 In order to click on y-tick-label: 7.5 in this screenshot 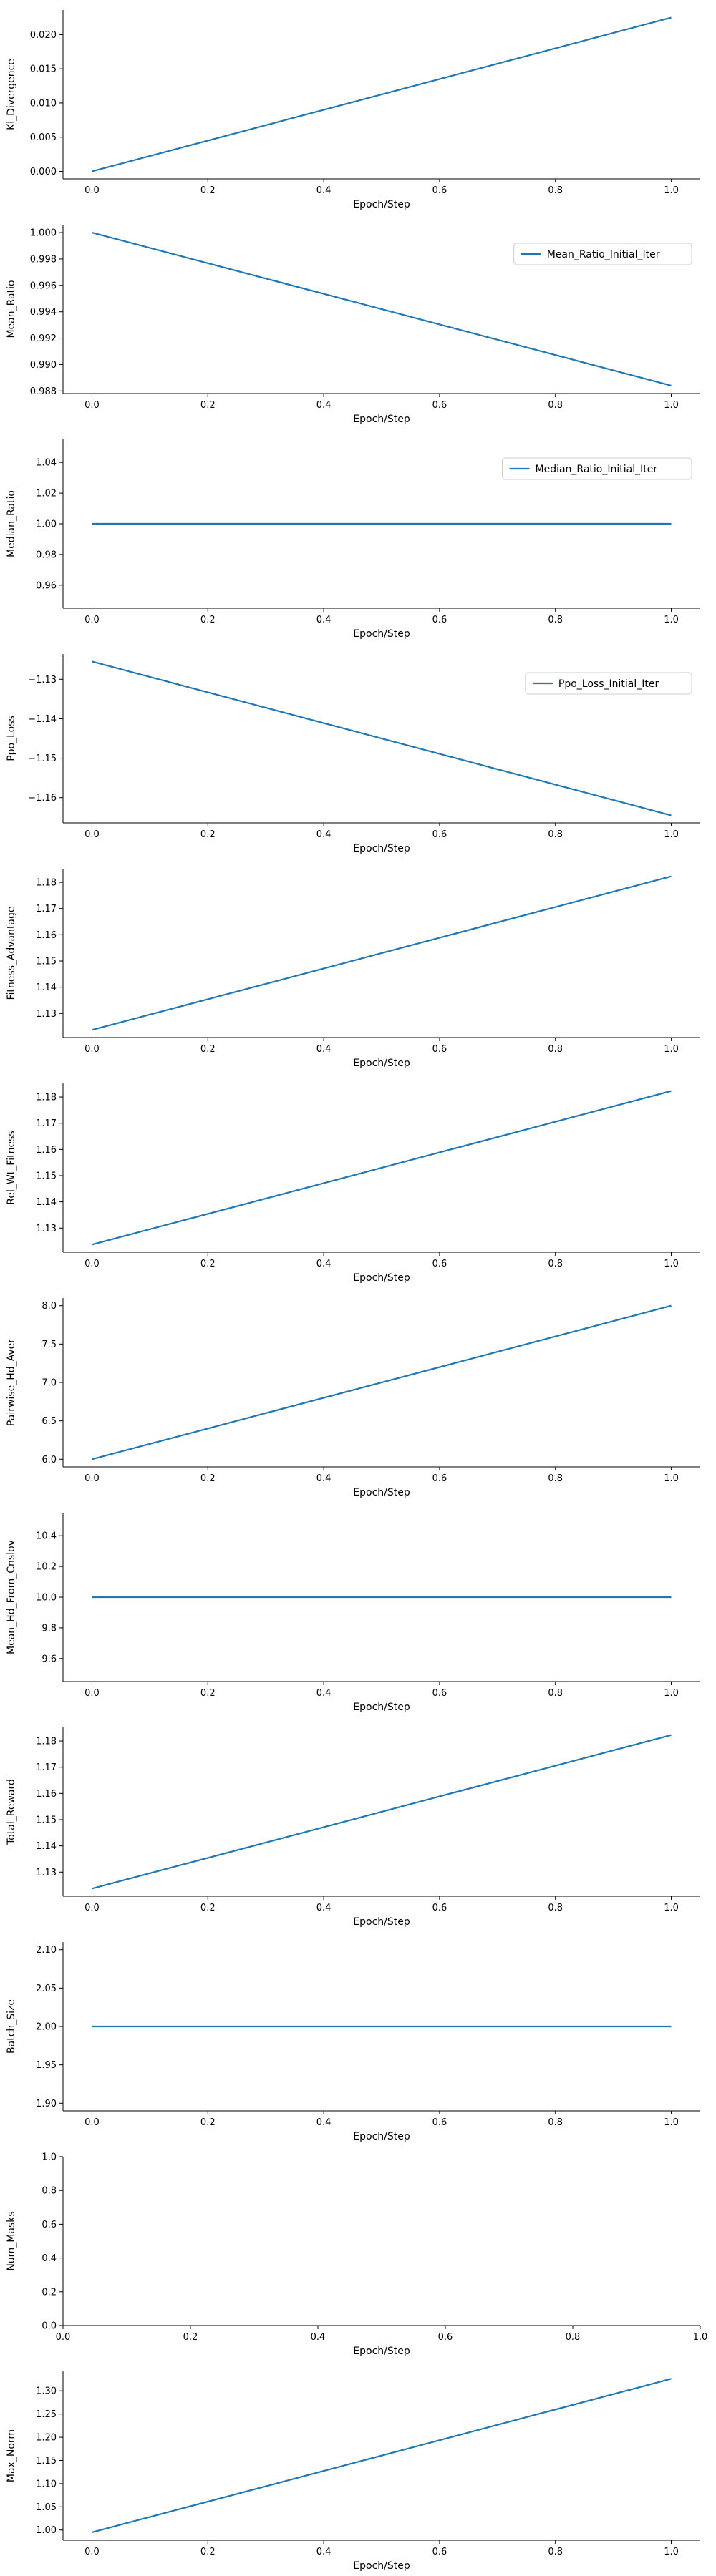, I will do `click(49, 1345)`.